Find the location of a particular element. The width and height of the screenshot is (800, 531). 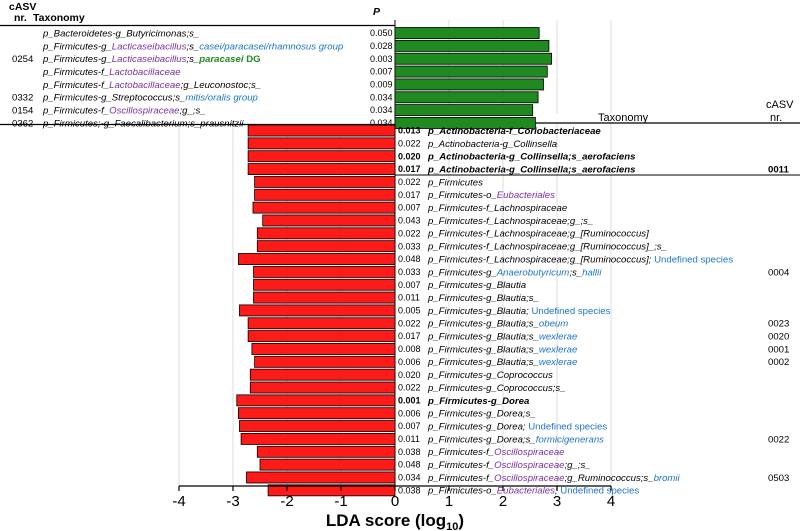

casv-id: 0023 is located at coordinates (778, 324).